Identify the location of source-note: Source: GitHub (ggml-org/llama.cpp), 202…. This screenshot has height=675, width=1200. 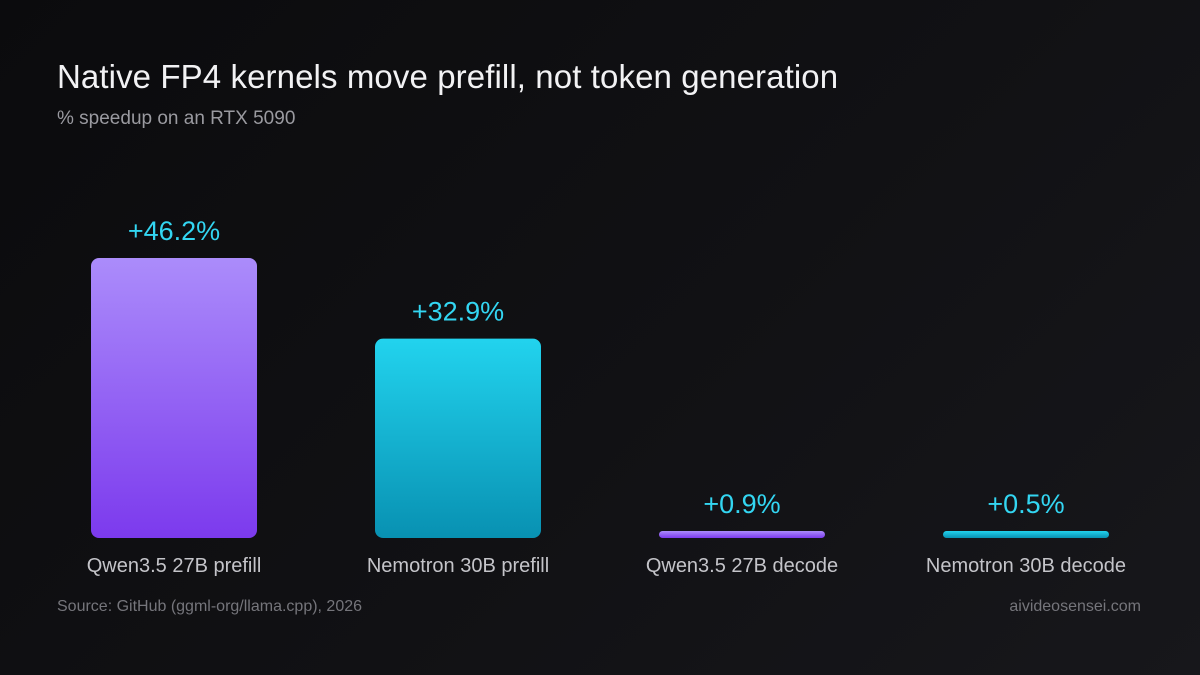
(210, 606).